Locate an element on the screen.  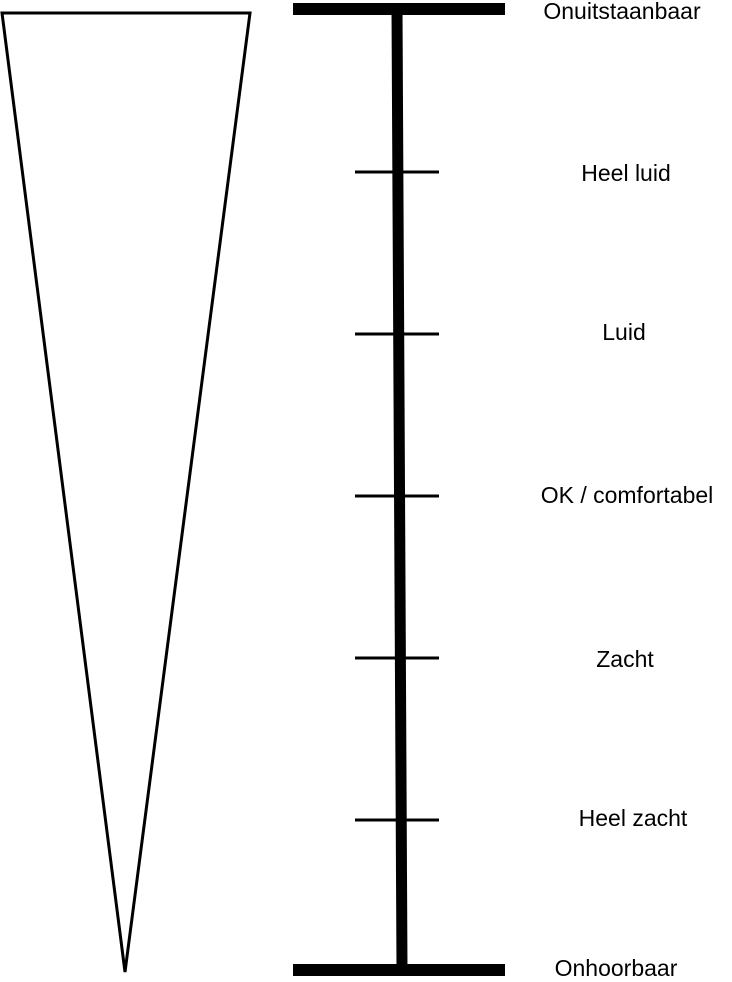
level-label-ok-comfortabel: OK / comfortabel is located at coordinates (627, 495).